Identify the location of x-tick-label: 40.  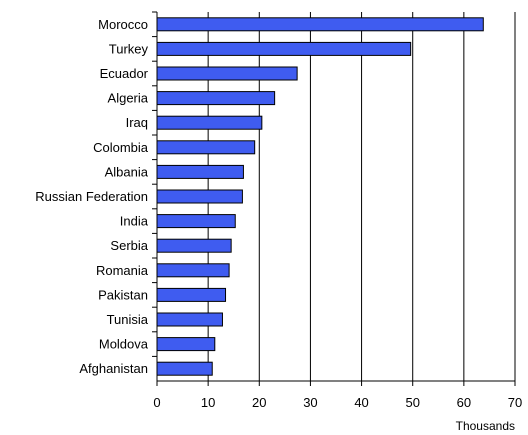
(361, 402).